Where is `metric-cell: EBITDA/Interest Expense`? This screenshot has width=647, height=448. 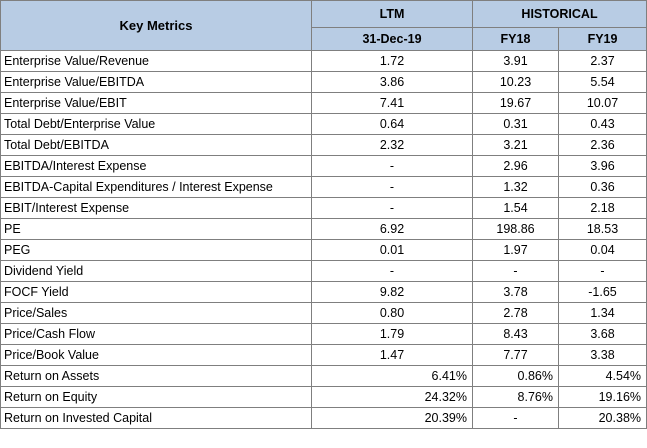
metric-cell: EBITDA/Interest Expense is located at coordinates (156, 166).